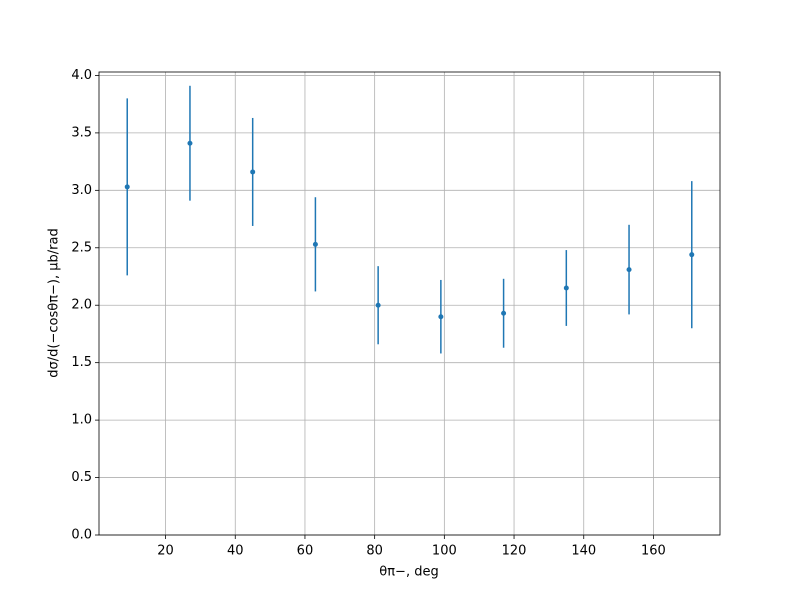 The image size is (800, 600). Describe the element at coordinates (81, 190) in the screenshot. I see `y-tick-label: 3.0` at that location.